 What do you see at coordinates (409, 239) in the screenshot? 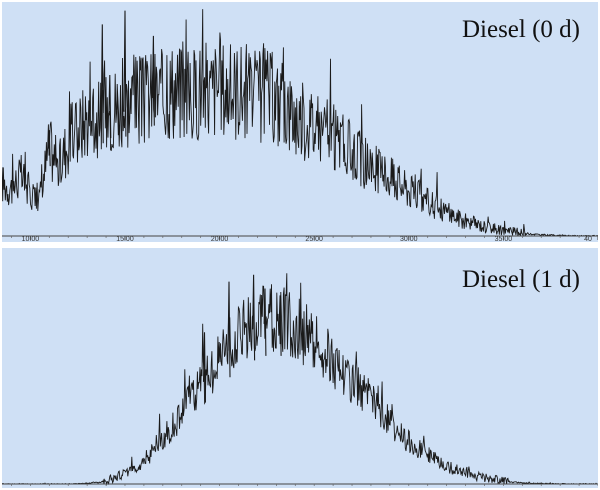
I see `x-axis-tick-label: 30.00` at bounding box center [409, 239].